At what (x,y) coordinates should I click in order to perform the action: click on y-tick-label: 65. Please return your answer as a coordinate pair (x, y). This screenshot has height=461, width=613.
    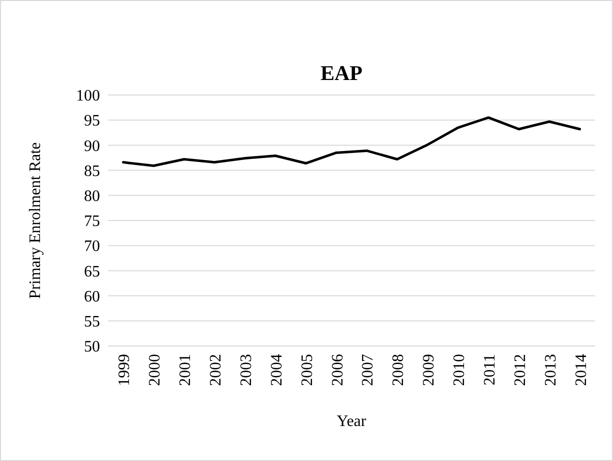
    Looking at the image, I should click on (92, 271).